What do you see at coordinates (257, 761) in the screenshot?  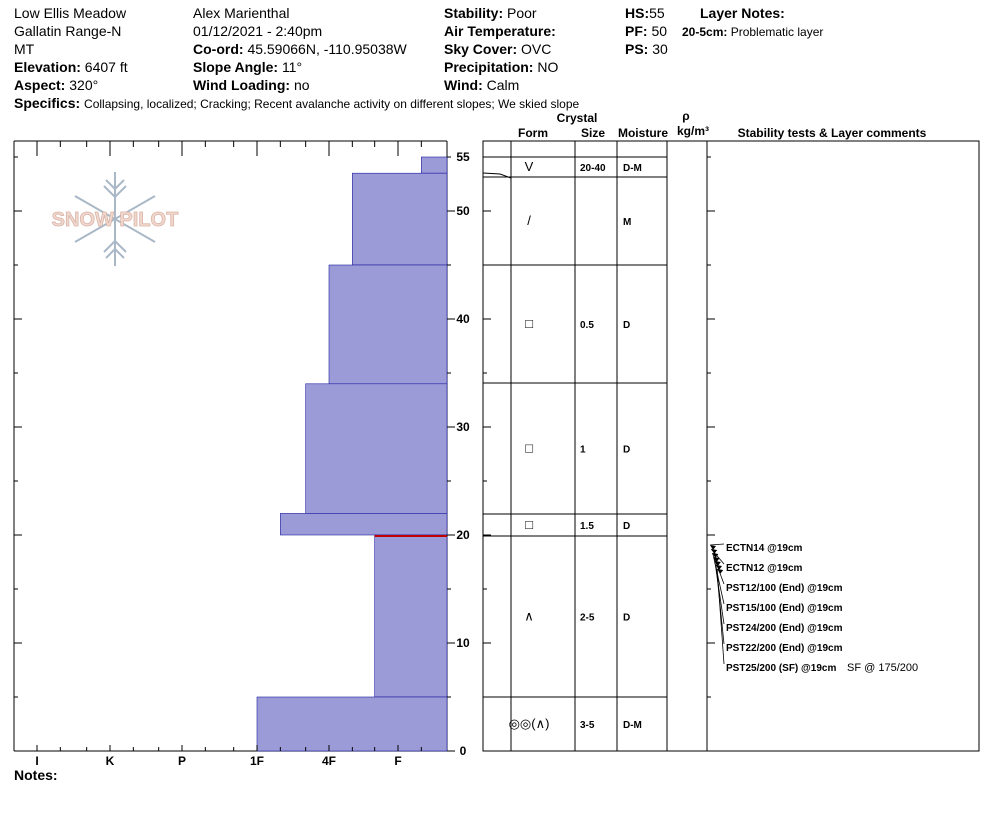 I see `hardness-tick-label: 1F` at bounding box center [257, 761].